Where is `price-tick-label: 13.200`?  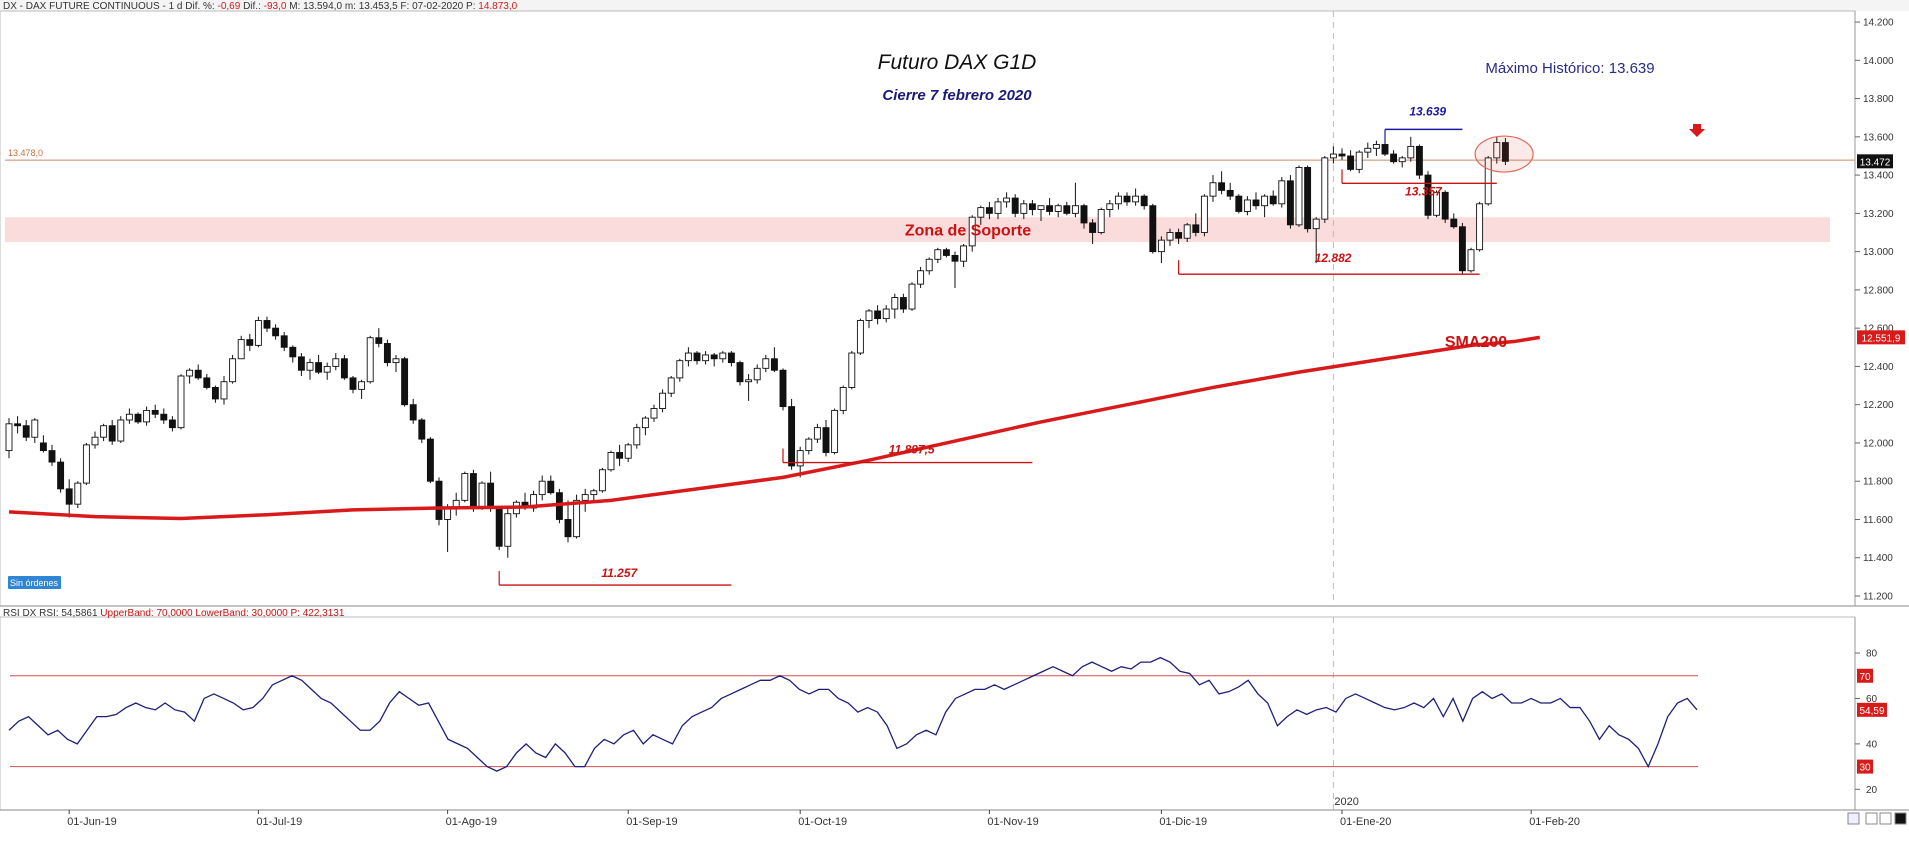 price-tick-label: 13.200 is located at coordinates (1878, 214).